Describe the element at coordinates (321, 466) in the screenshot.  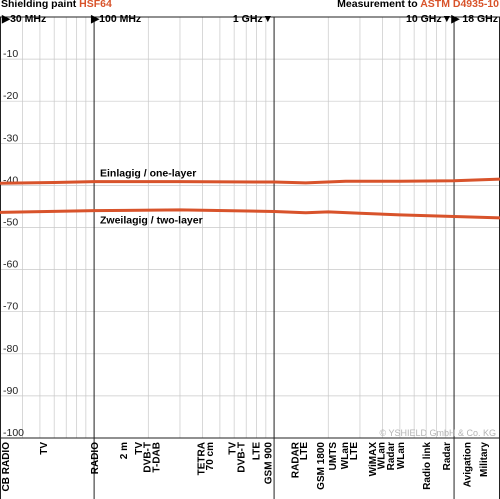
I see `band-label: GSM 1800` at that location.